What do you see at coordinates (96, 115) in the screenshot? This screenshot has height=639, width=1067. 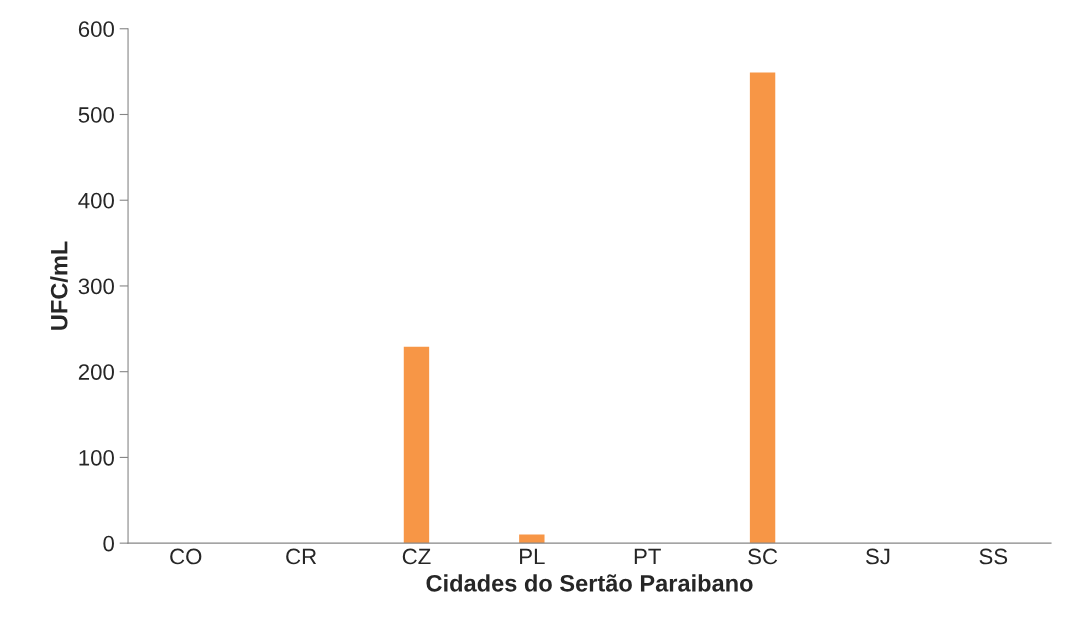 I see `y-tick-label: 500` at bounding box center [96, 115].